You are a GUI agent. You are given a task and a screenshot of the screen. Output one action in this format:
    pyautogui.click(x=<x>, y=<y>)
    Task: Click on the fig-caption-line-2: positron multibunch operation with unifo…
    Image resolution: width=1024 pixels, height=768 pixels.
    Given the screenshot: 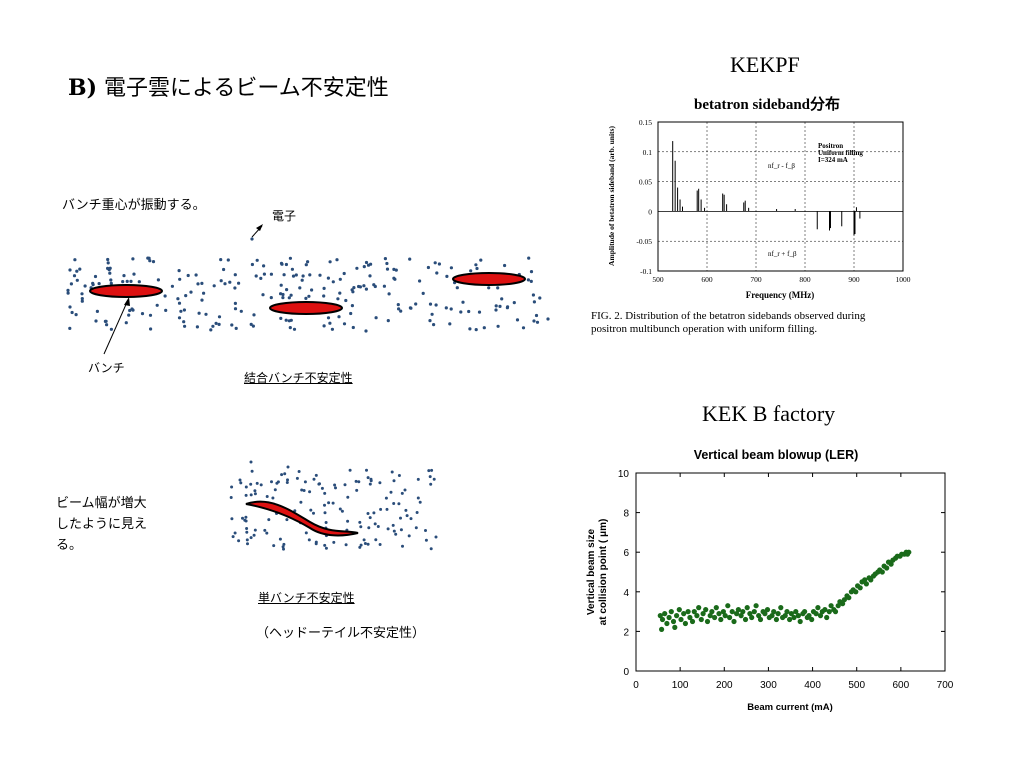 What is the action you would take?
    pyautogui.click(x=704, y=329)
    